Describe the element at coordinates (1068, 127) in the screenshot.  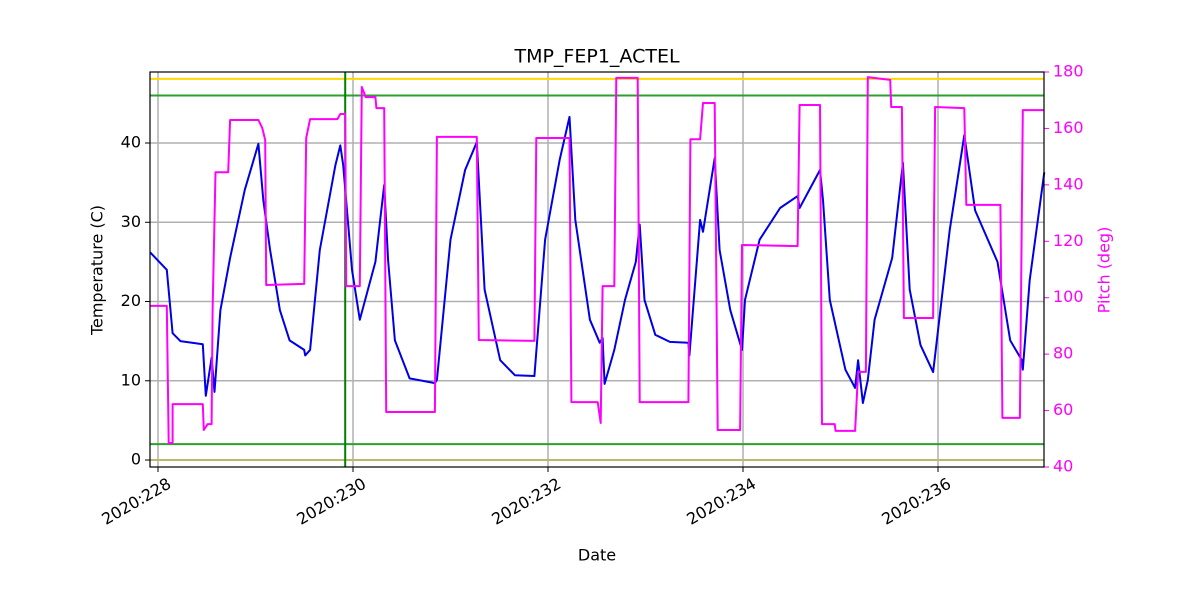
I see `y2-tick-label: 160` at that location.